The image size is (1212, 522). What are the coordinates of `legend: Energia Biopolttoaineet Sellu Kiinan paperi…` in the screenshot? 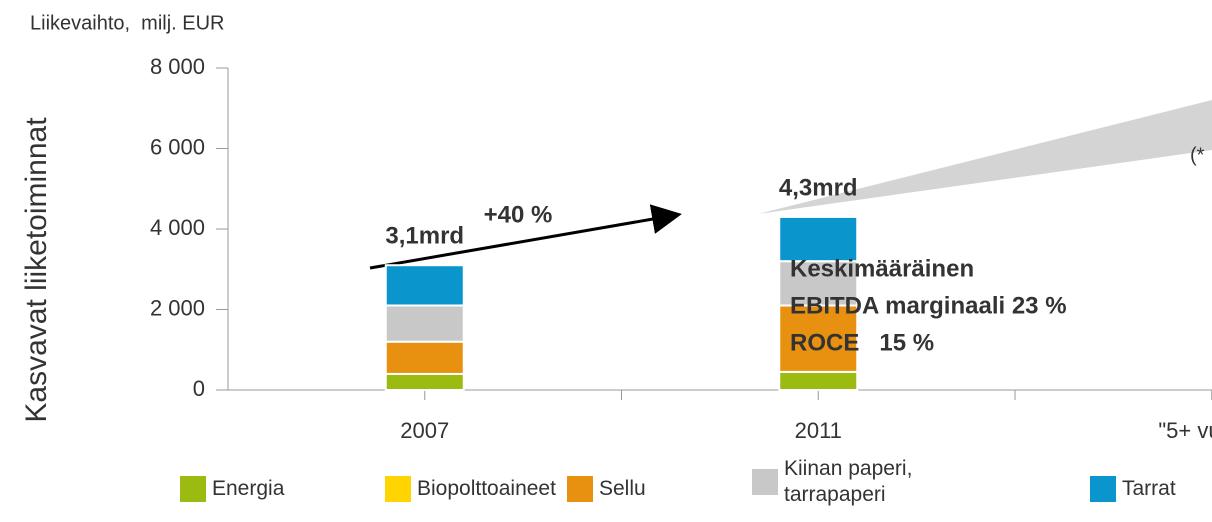 It's located at (606, 489).